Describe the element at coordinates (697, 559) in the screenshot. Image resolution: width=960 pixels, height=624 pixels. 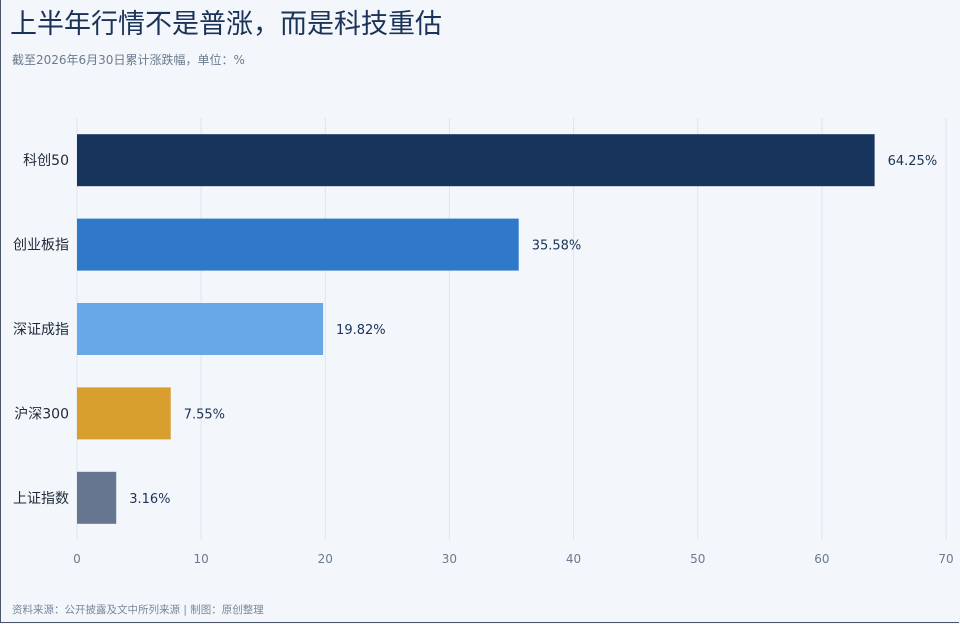
I see `x-tick-label: 50` at that location.